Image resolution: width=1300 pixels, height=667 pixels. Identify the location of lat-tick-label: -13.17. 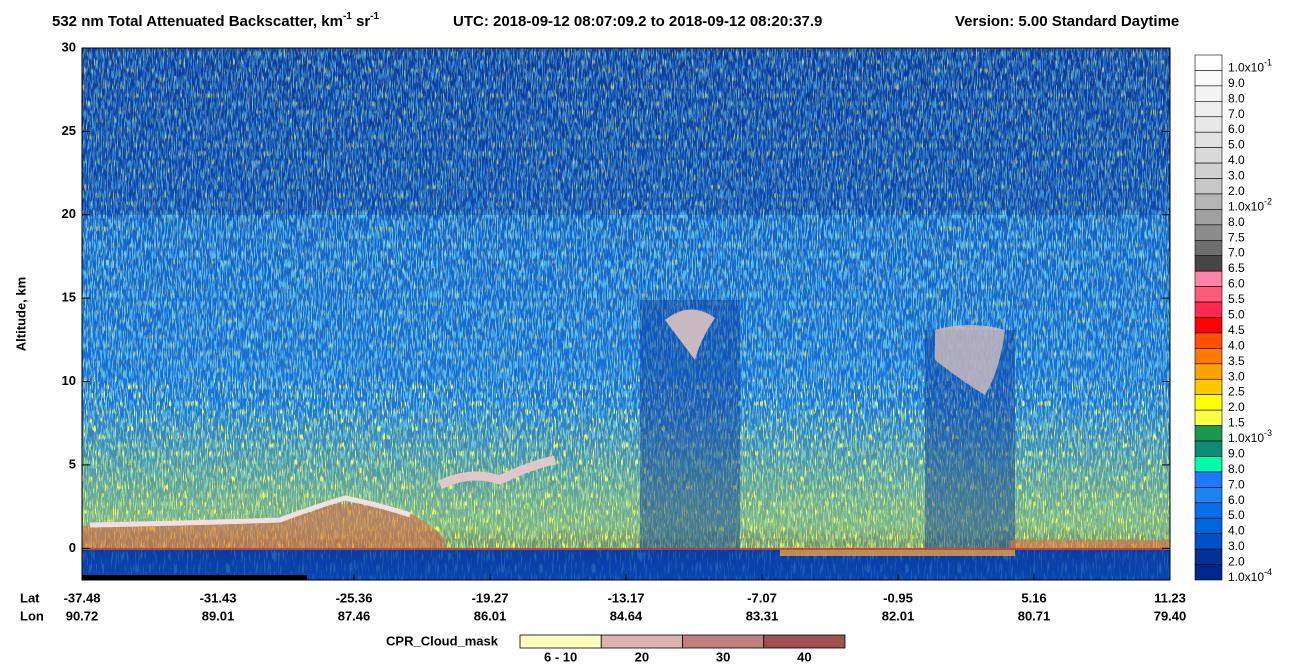
(626, 597).